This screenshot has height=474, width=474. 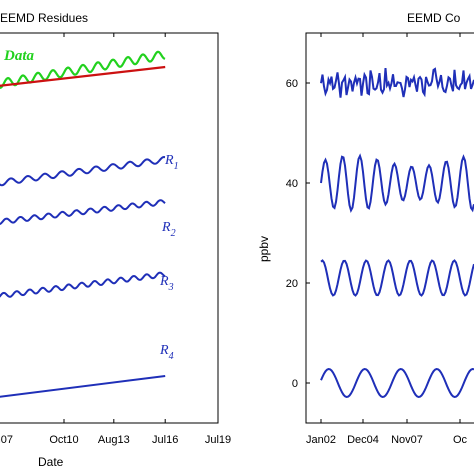 I want to click on right-y-ticks: 0 20 40 60, so click(x=298, y=234).